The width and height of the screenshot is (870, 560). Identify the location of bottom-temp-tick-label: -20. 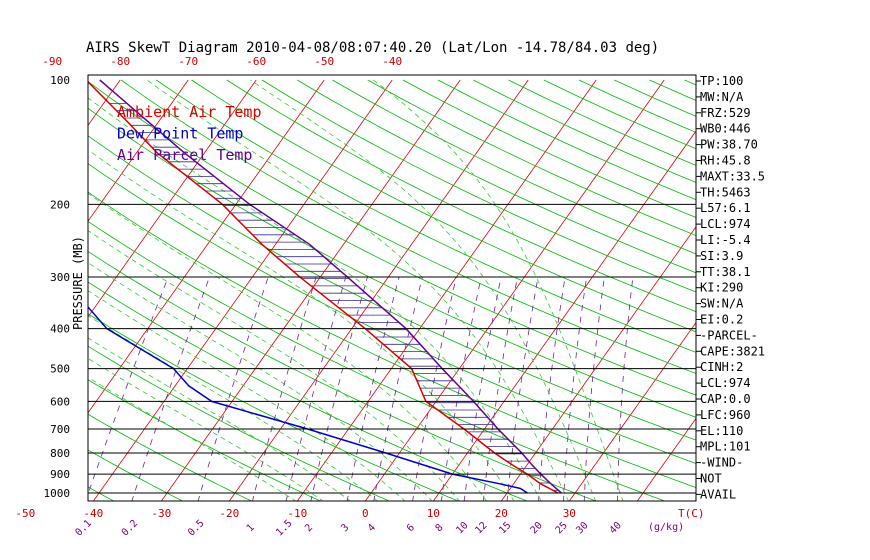
(229, 513).